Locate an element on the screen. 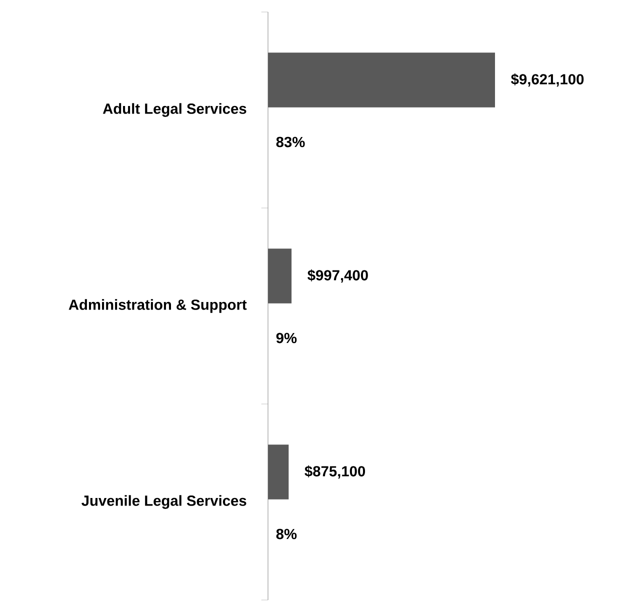 This screenshot has width=626, height=602. annotation: 83% is located at coordinates (290, 142).